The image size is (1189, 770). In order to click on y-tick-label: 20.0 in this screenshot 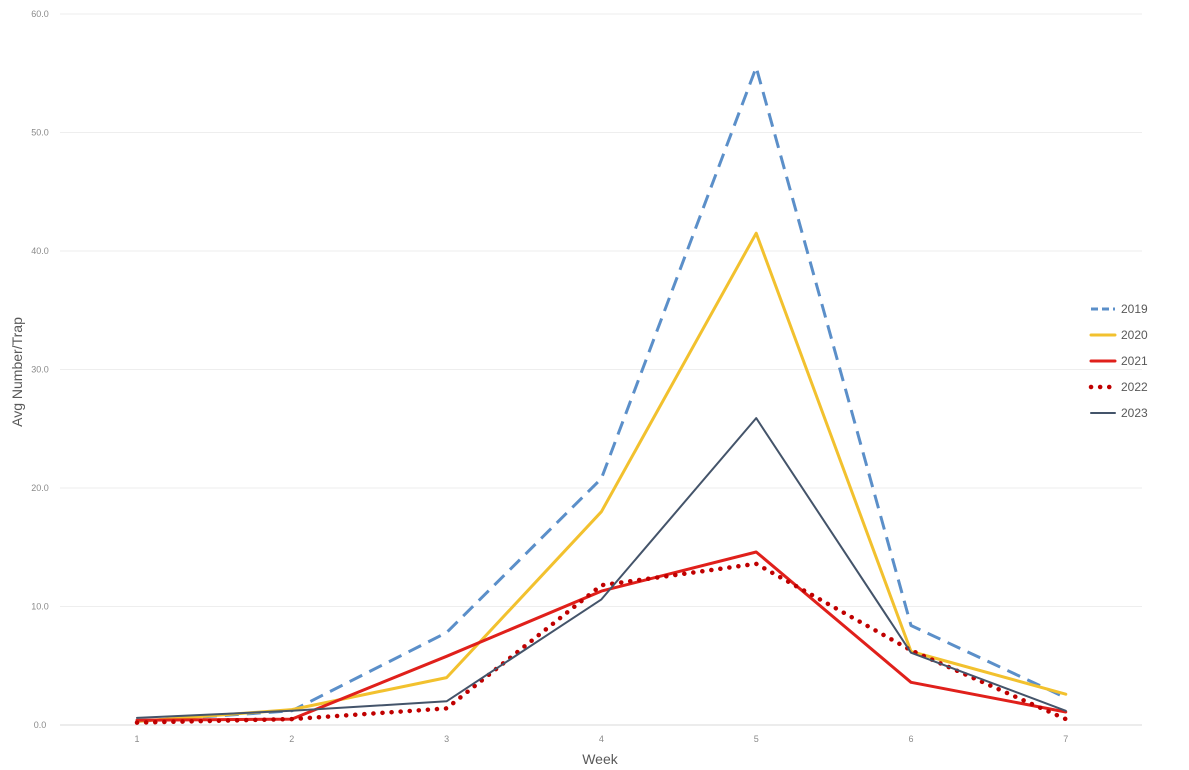, I will do `click(40, 488)`.